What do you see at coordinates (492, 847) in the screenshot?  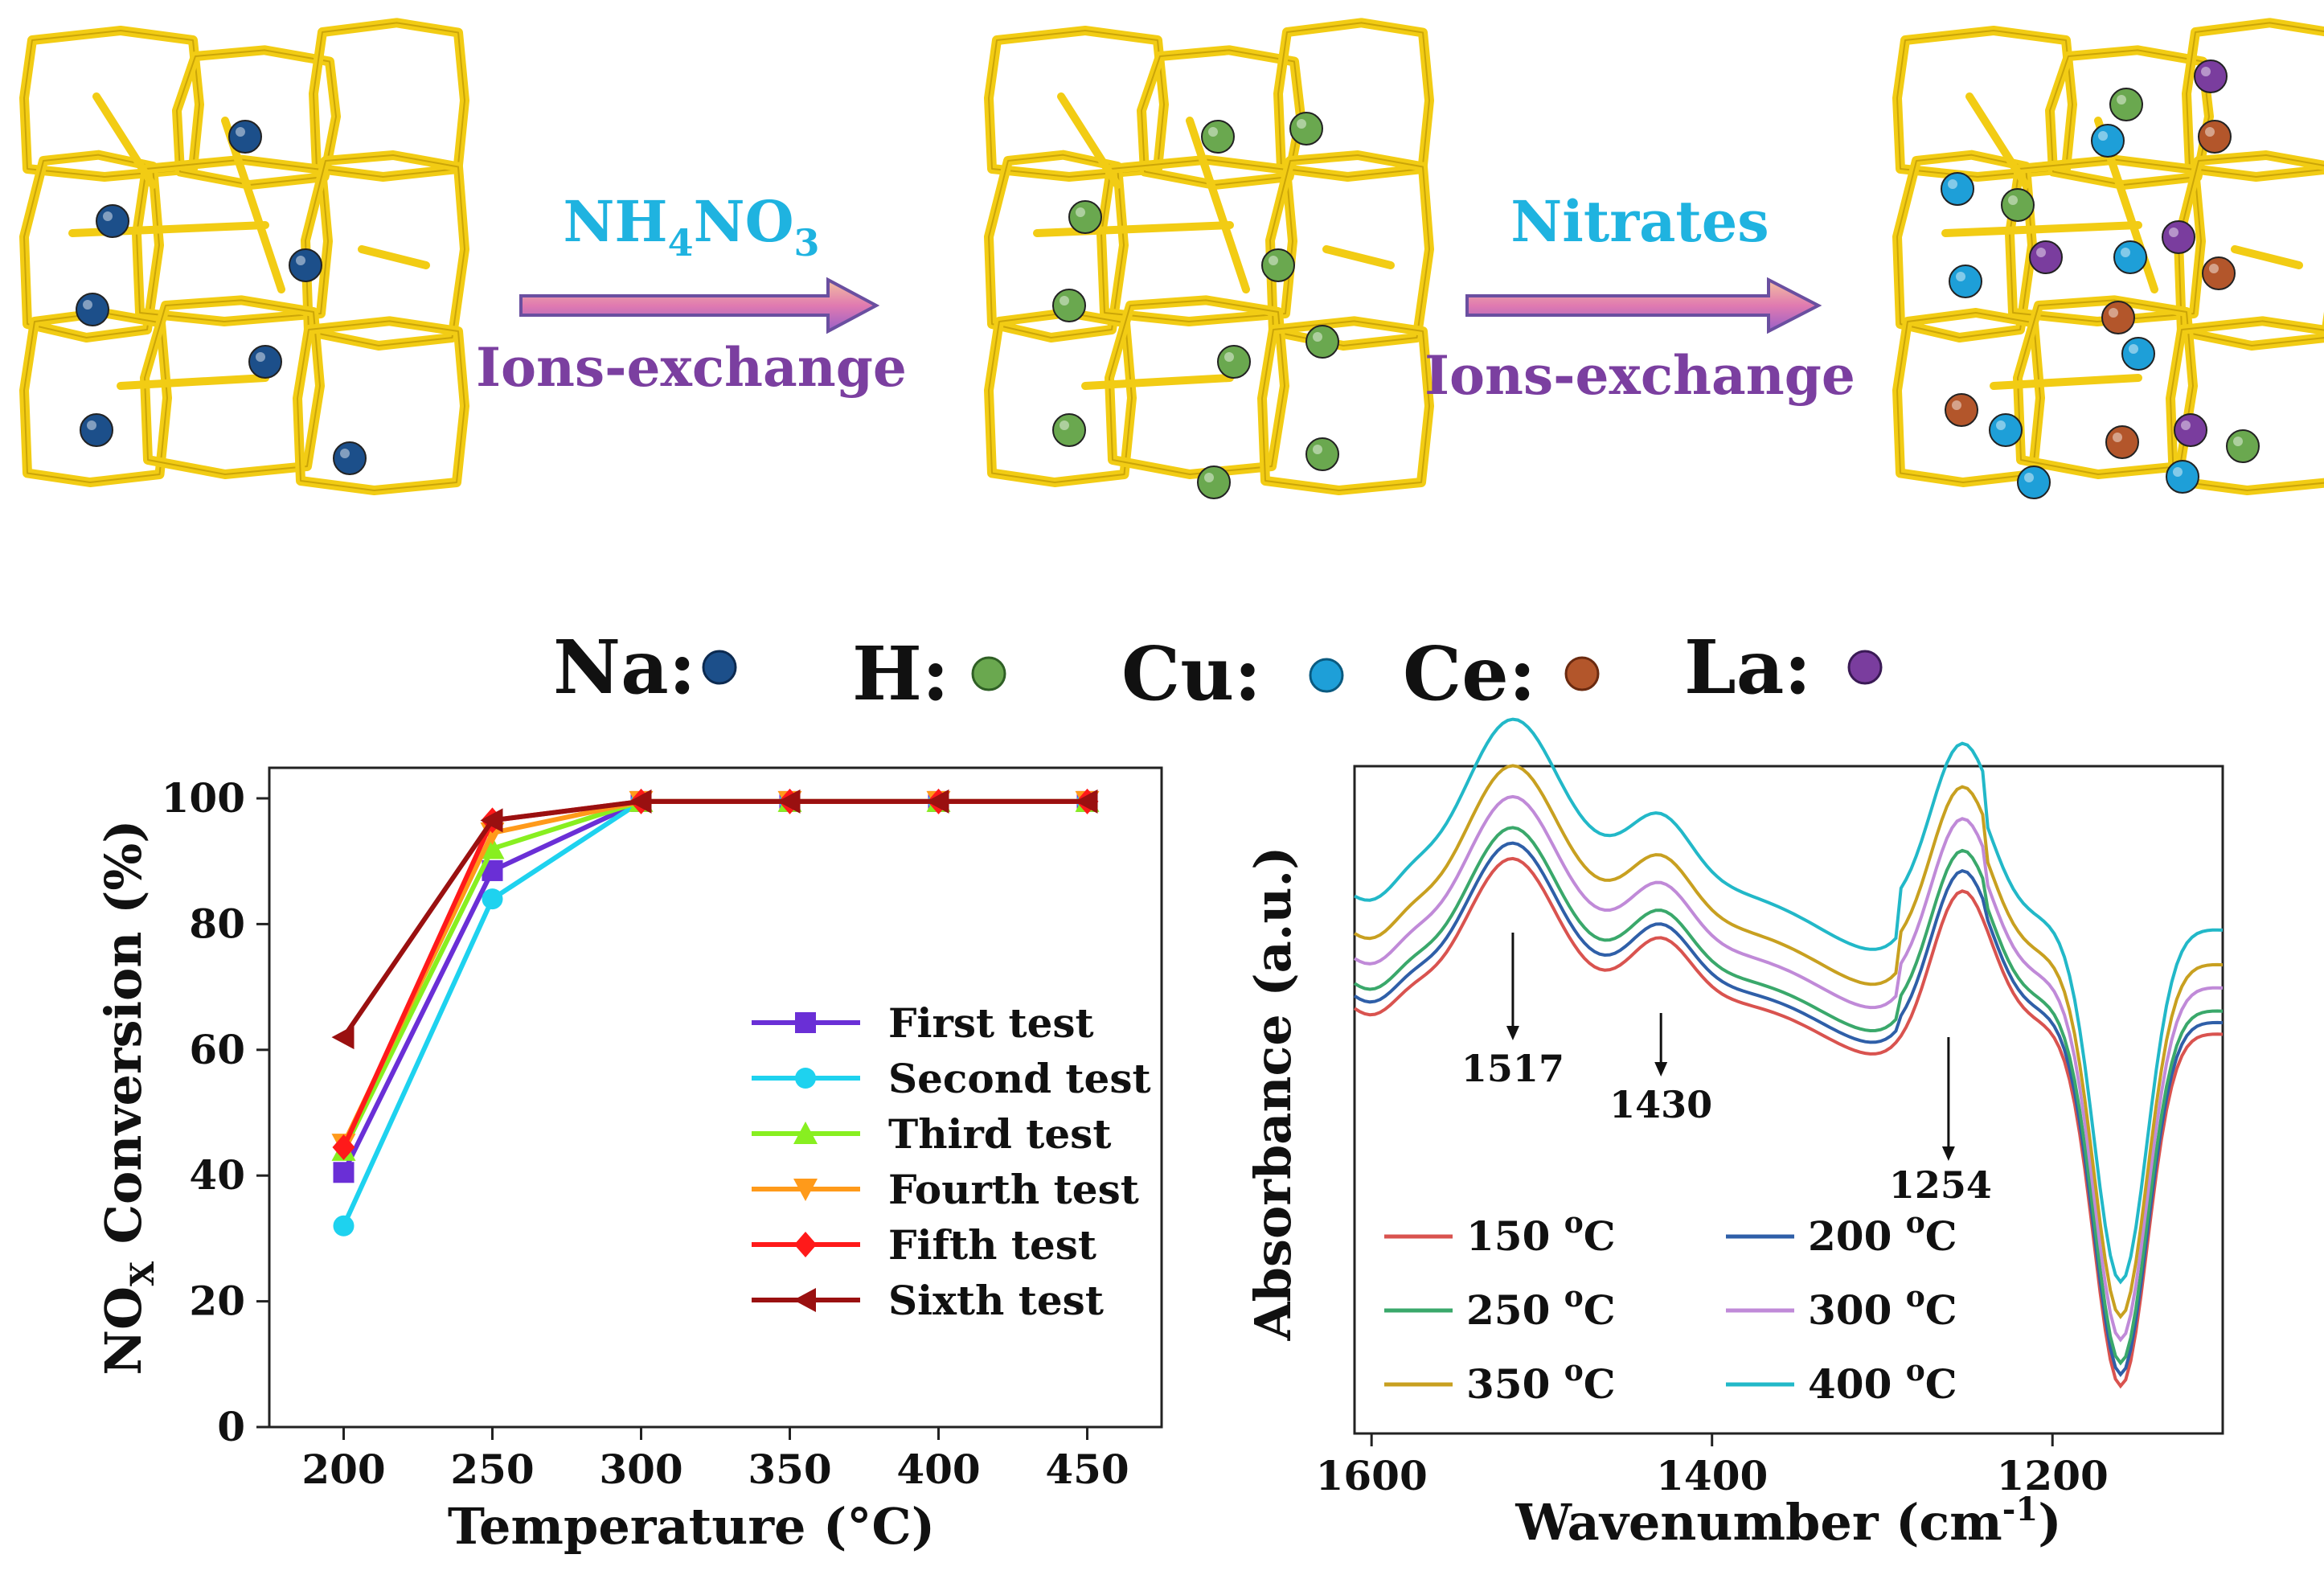 I see `marker-triangle-up` at bounding box center [492, 847].